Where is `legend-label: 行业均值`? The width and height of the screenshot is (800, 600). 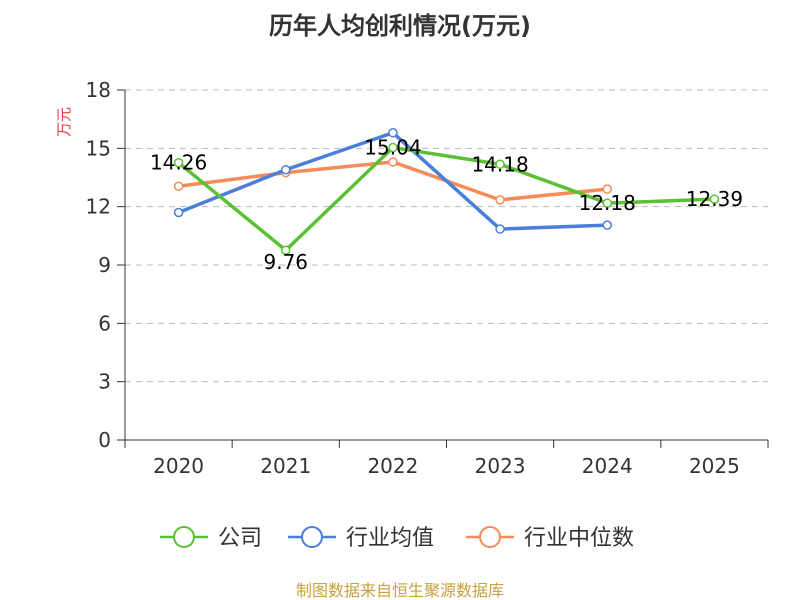 legend-label: 行业均值 is located at coordinates (390, 538).